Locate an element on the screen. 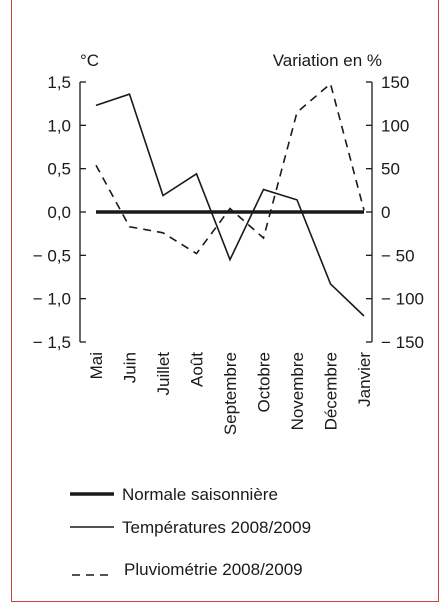 The height and width of the screenshot is (604, 442). left-axis-unit: °C is located at coordinates (89, 60).